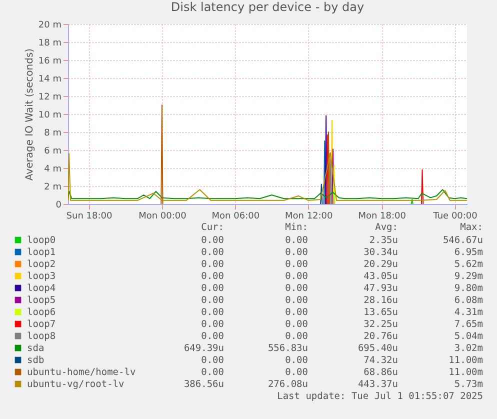 This screenshot has height=419, width=497. What do you see at coordinates (53, 169) in the screenshot?
I see `y-tick-label: 4 m` at bounding box center [53, 169].